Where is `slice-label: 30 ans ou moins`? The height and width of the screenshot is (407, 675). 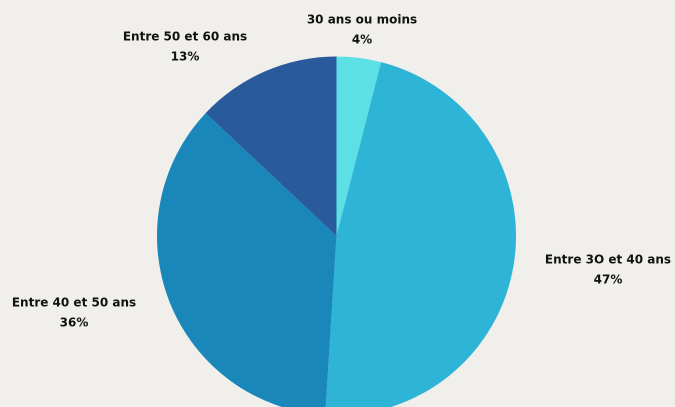
slice-label: 30 ans ou moins is located at coordinates (362, 20).